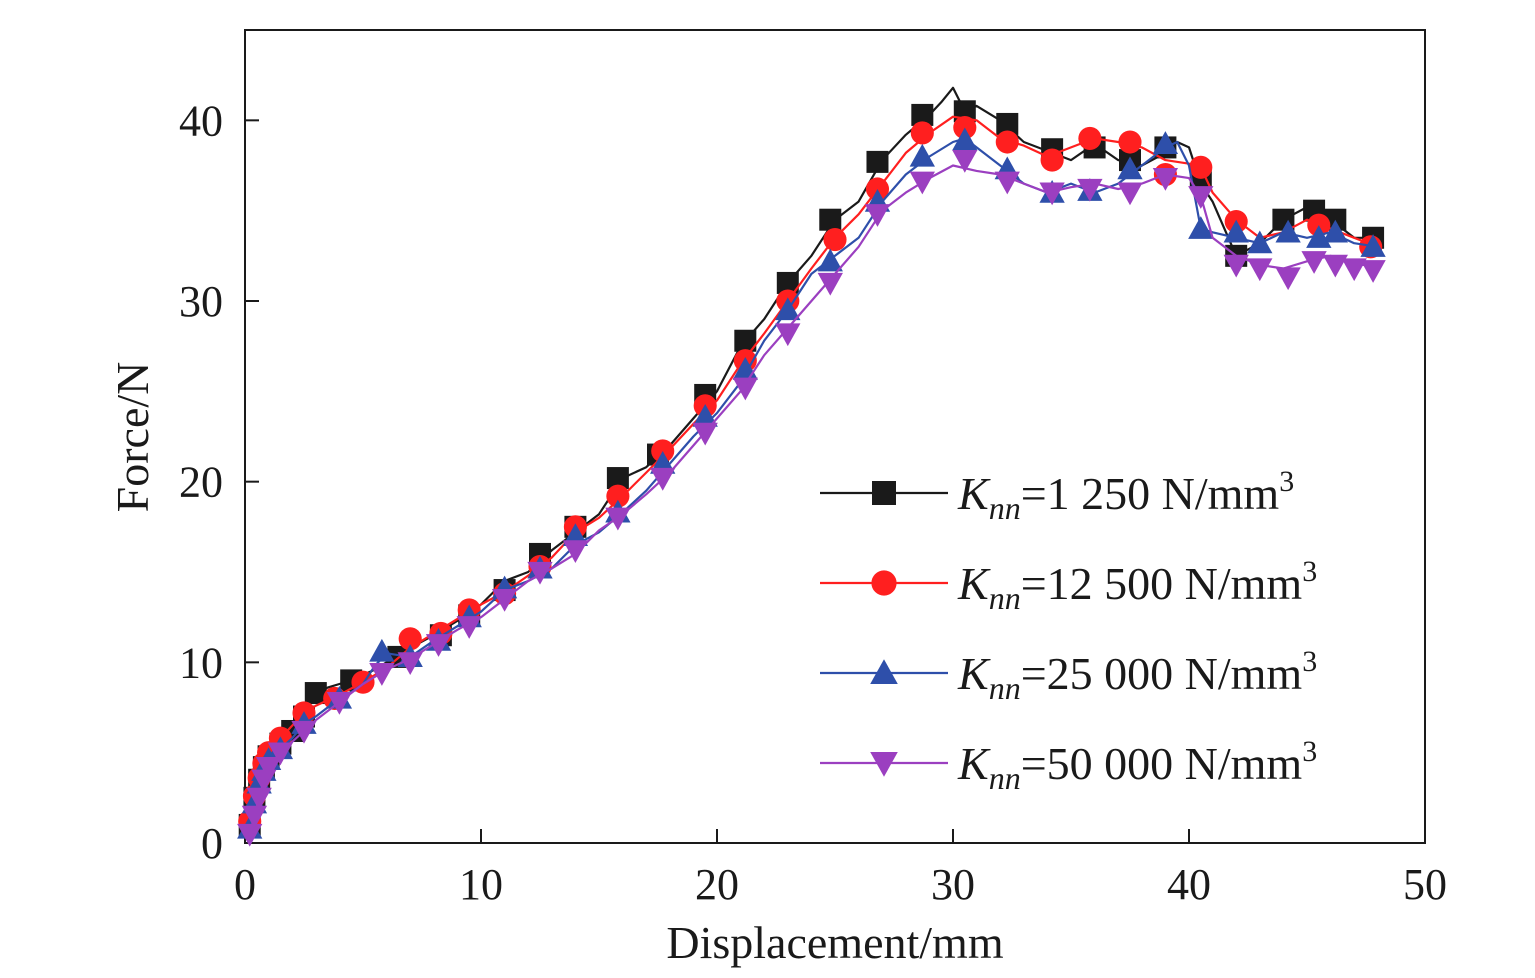 The image size is (1535, 978). I want to click on legend-label: Knn=1 250 N/mm3, so click(1125, 495).